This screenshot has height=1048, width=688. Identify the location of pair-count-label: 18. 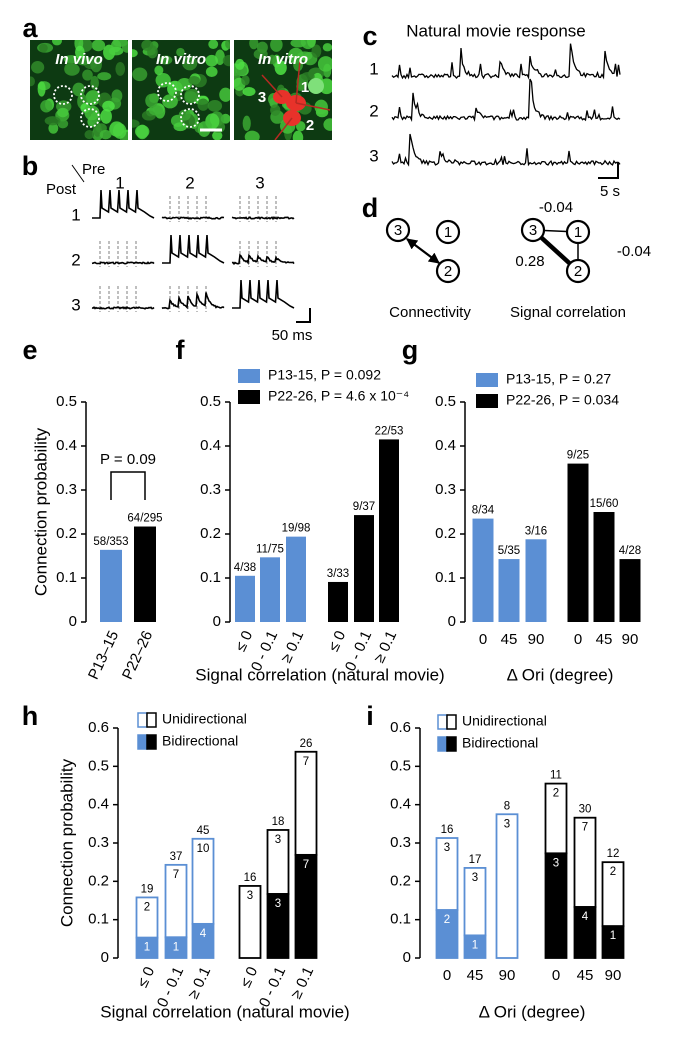
(278, 822).